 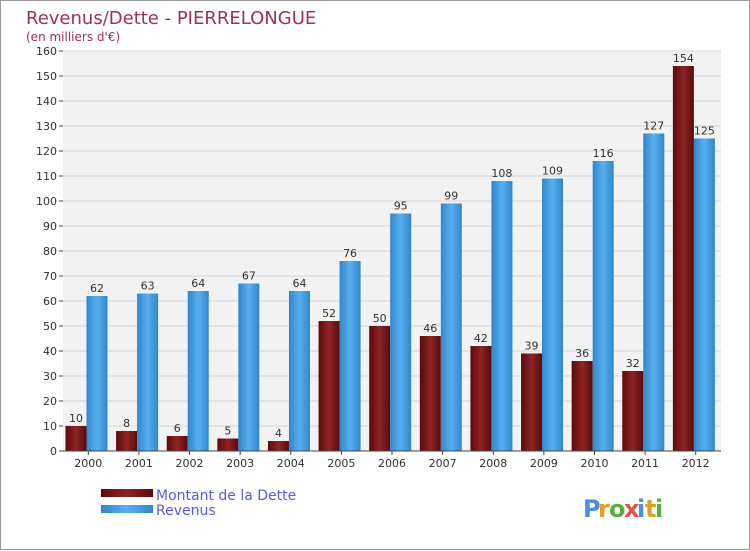 What do you see at coordinates (552, 171) in the screenshot?
I see `value-label-revenus-2009: 109` at bounding box center [552, 171].